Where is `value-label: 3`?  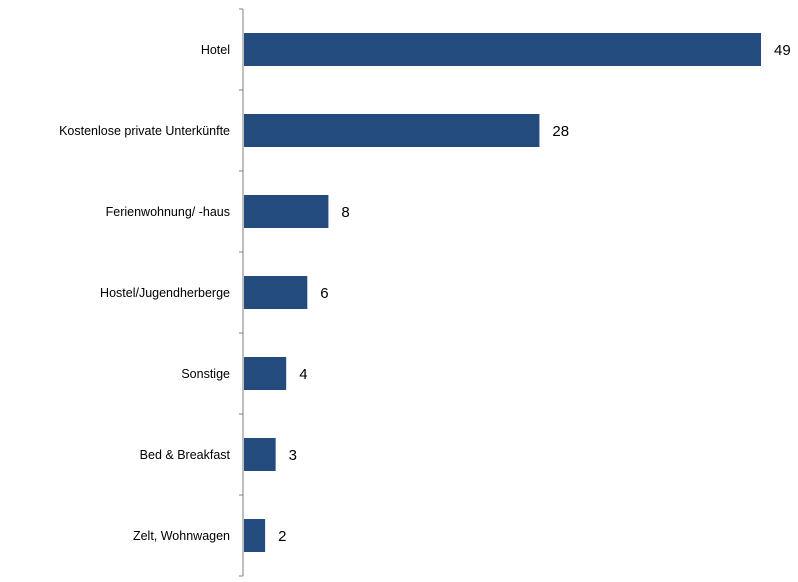
value-label: 3 is located at coordinates (293, 455).